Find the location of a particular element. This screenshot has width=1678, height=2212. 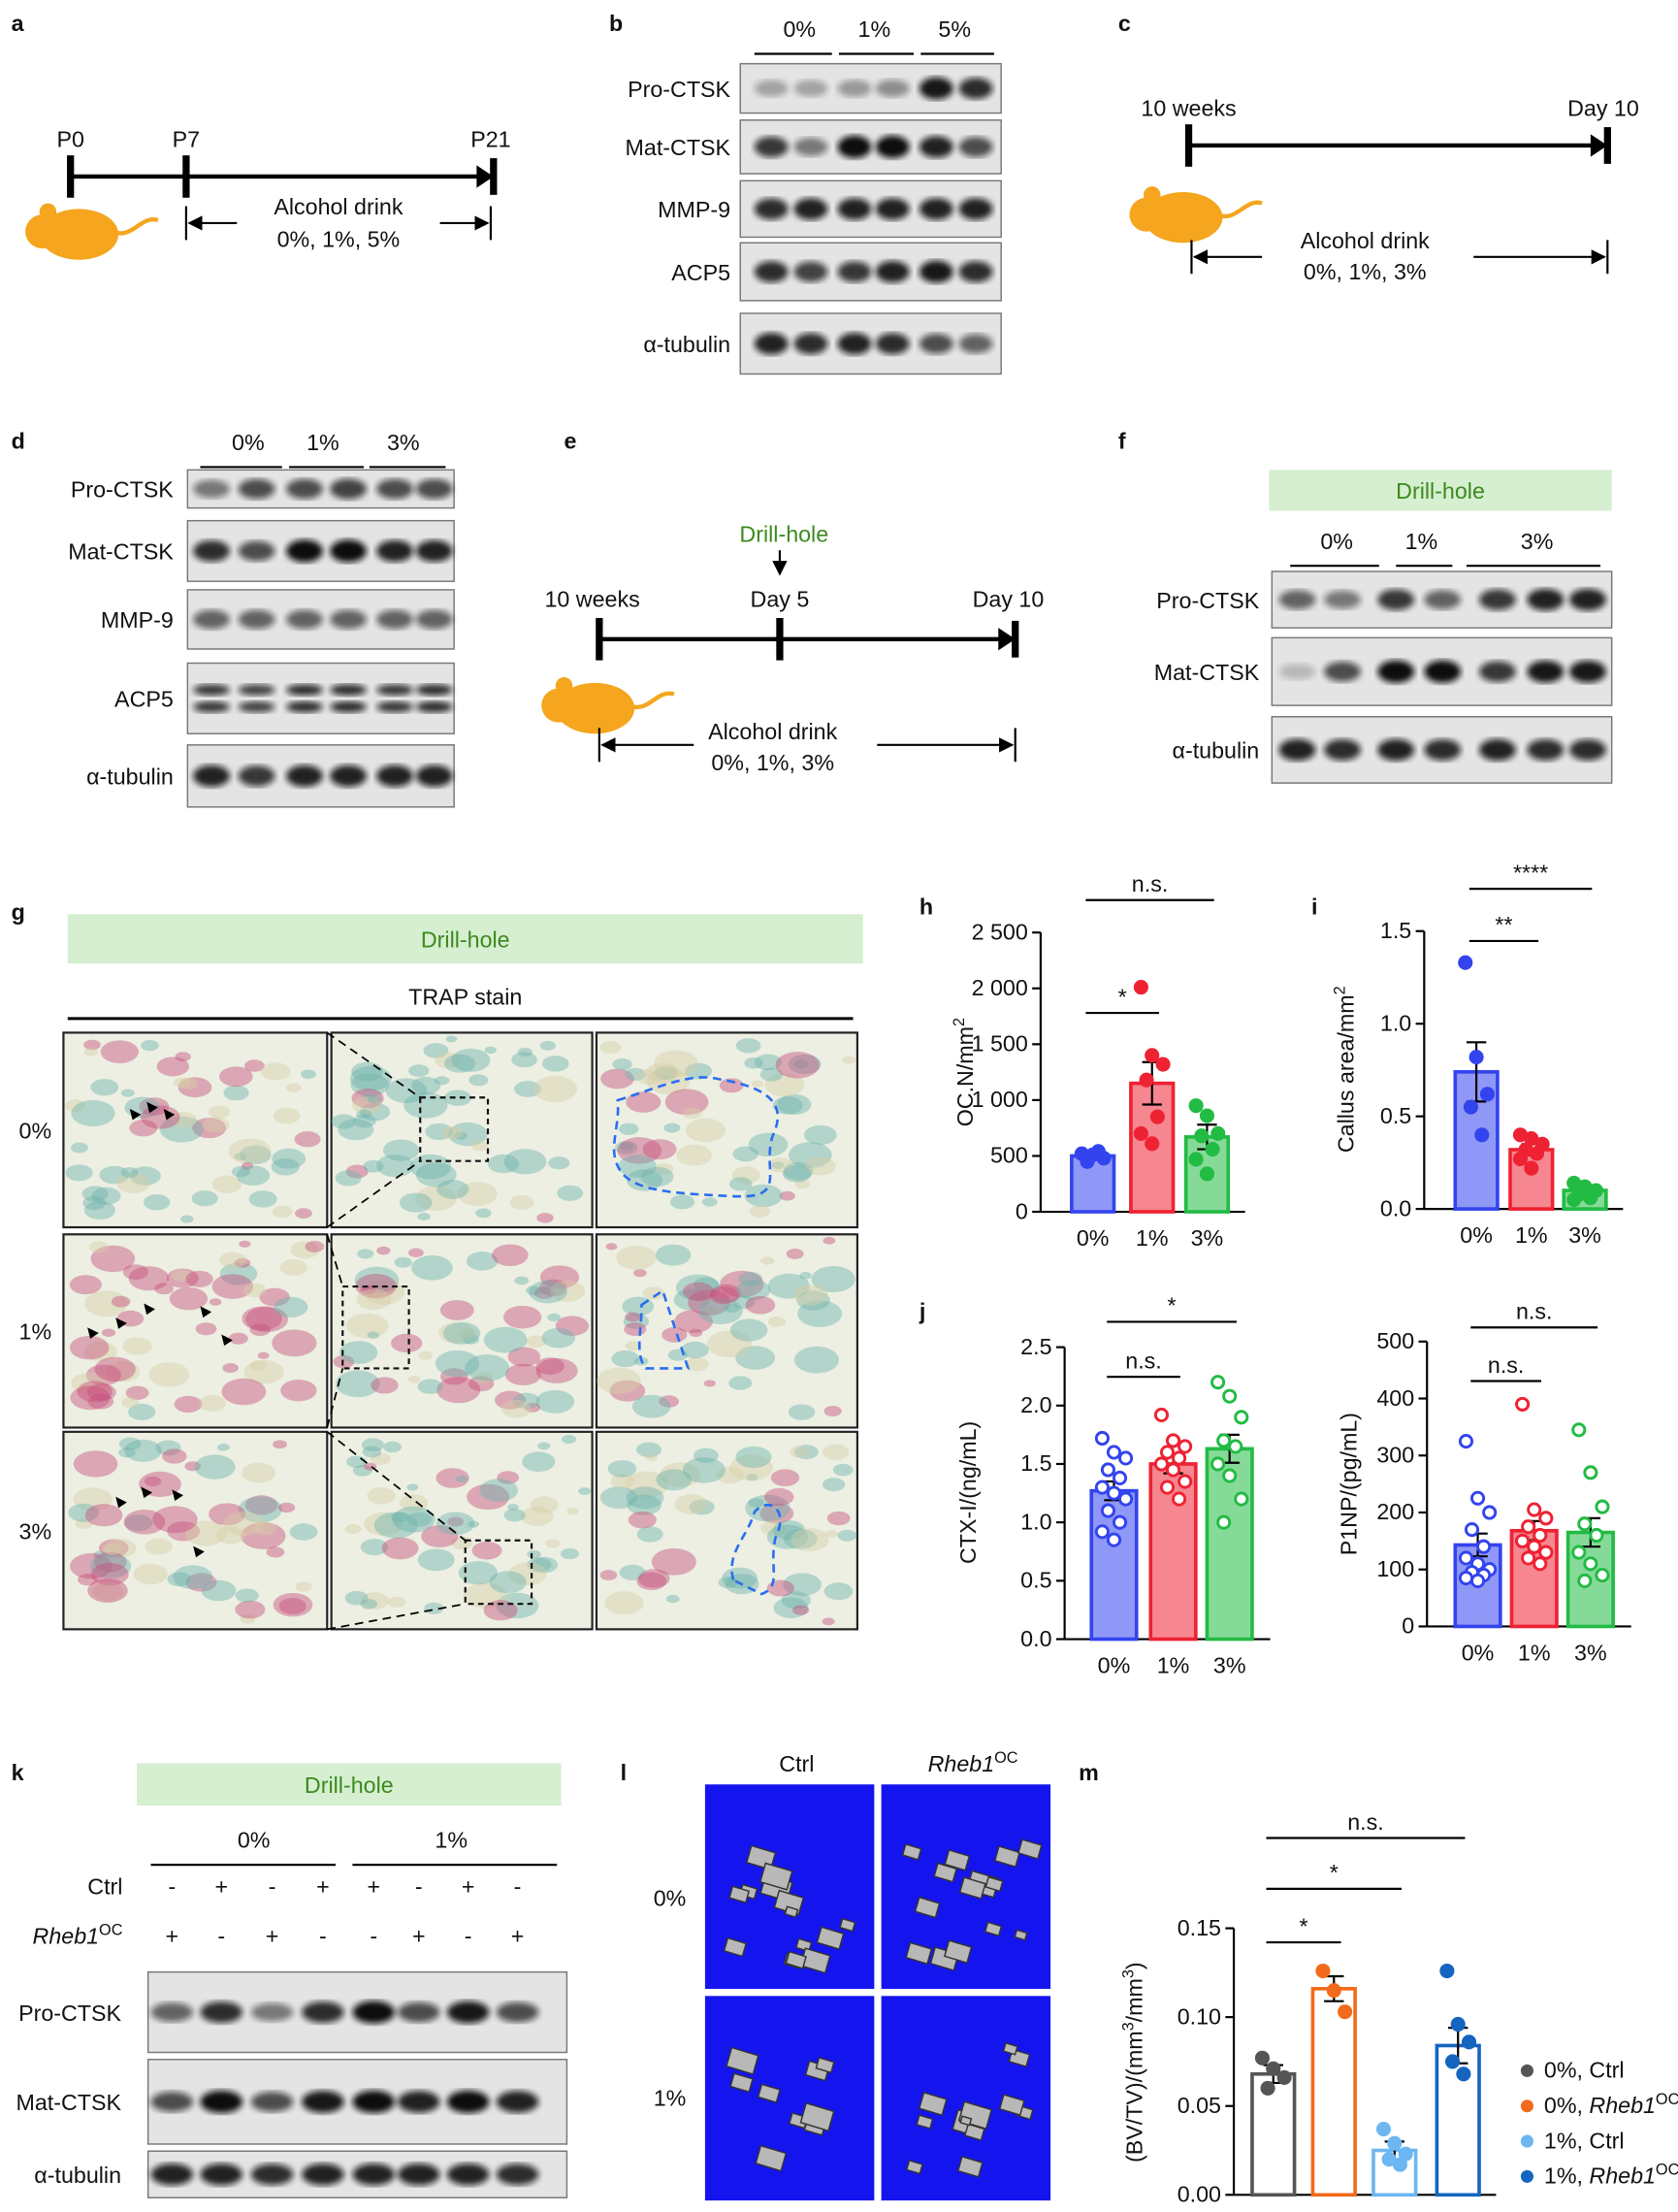

bar is located at coordinates (1458, 2120).